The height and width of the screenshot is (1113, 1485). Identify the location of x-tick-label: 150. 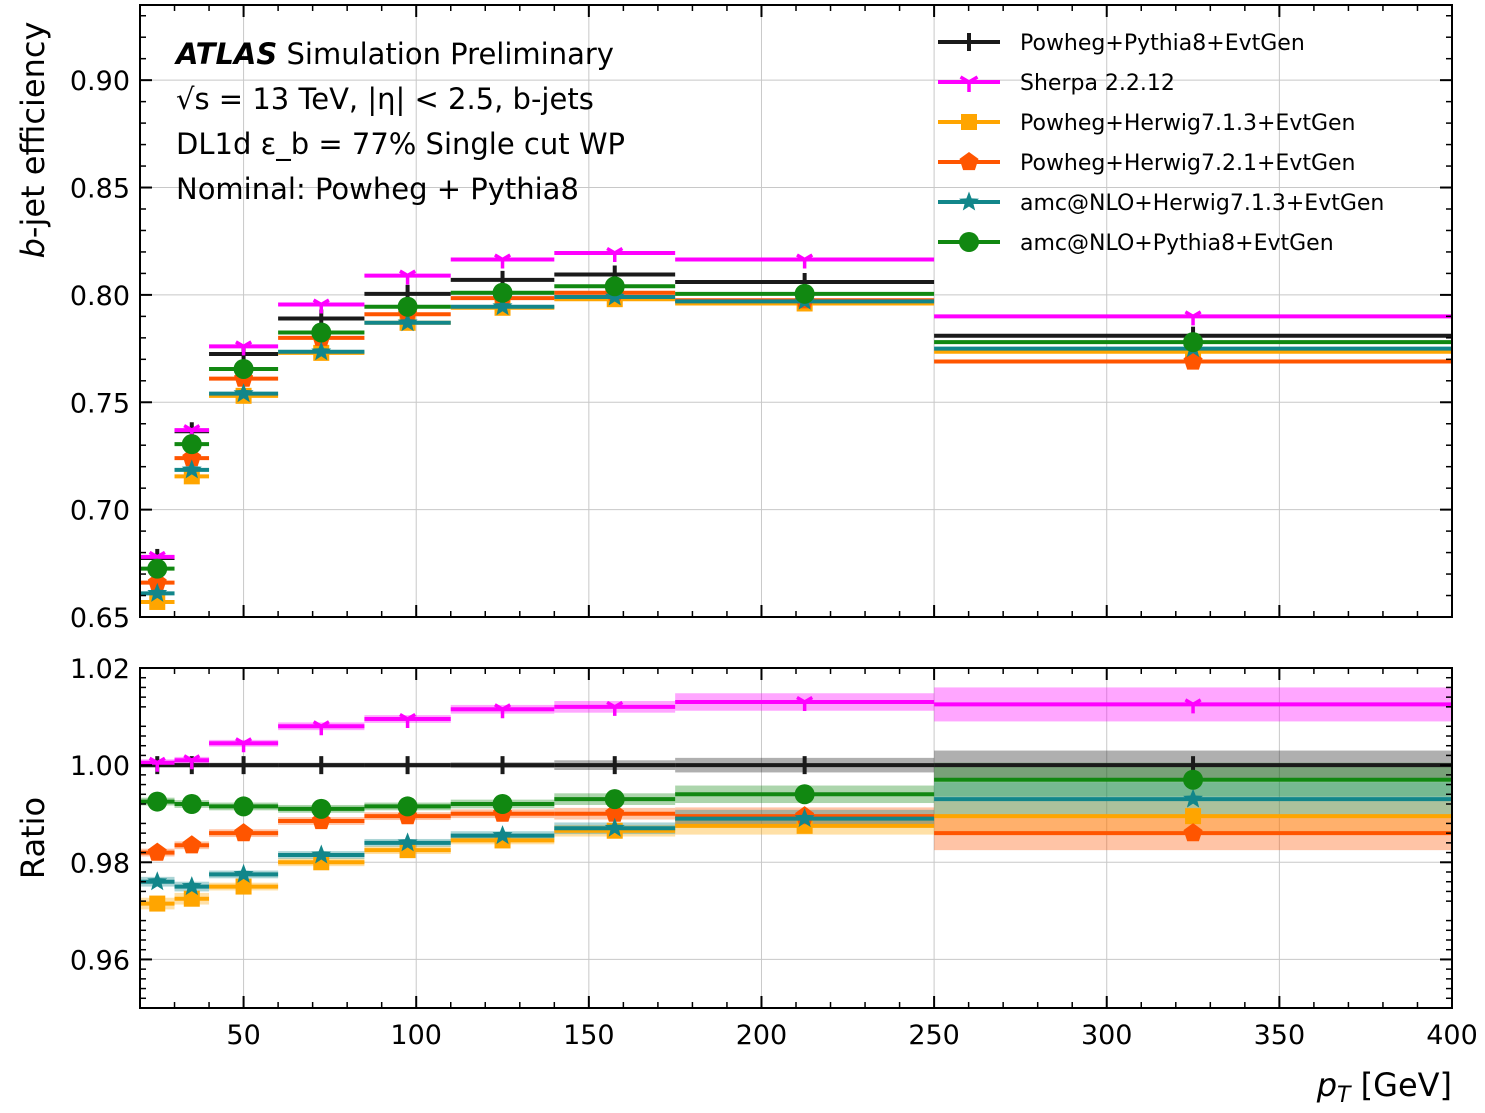
(589, 1035).